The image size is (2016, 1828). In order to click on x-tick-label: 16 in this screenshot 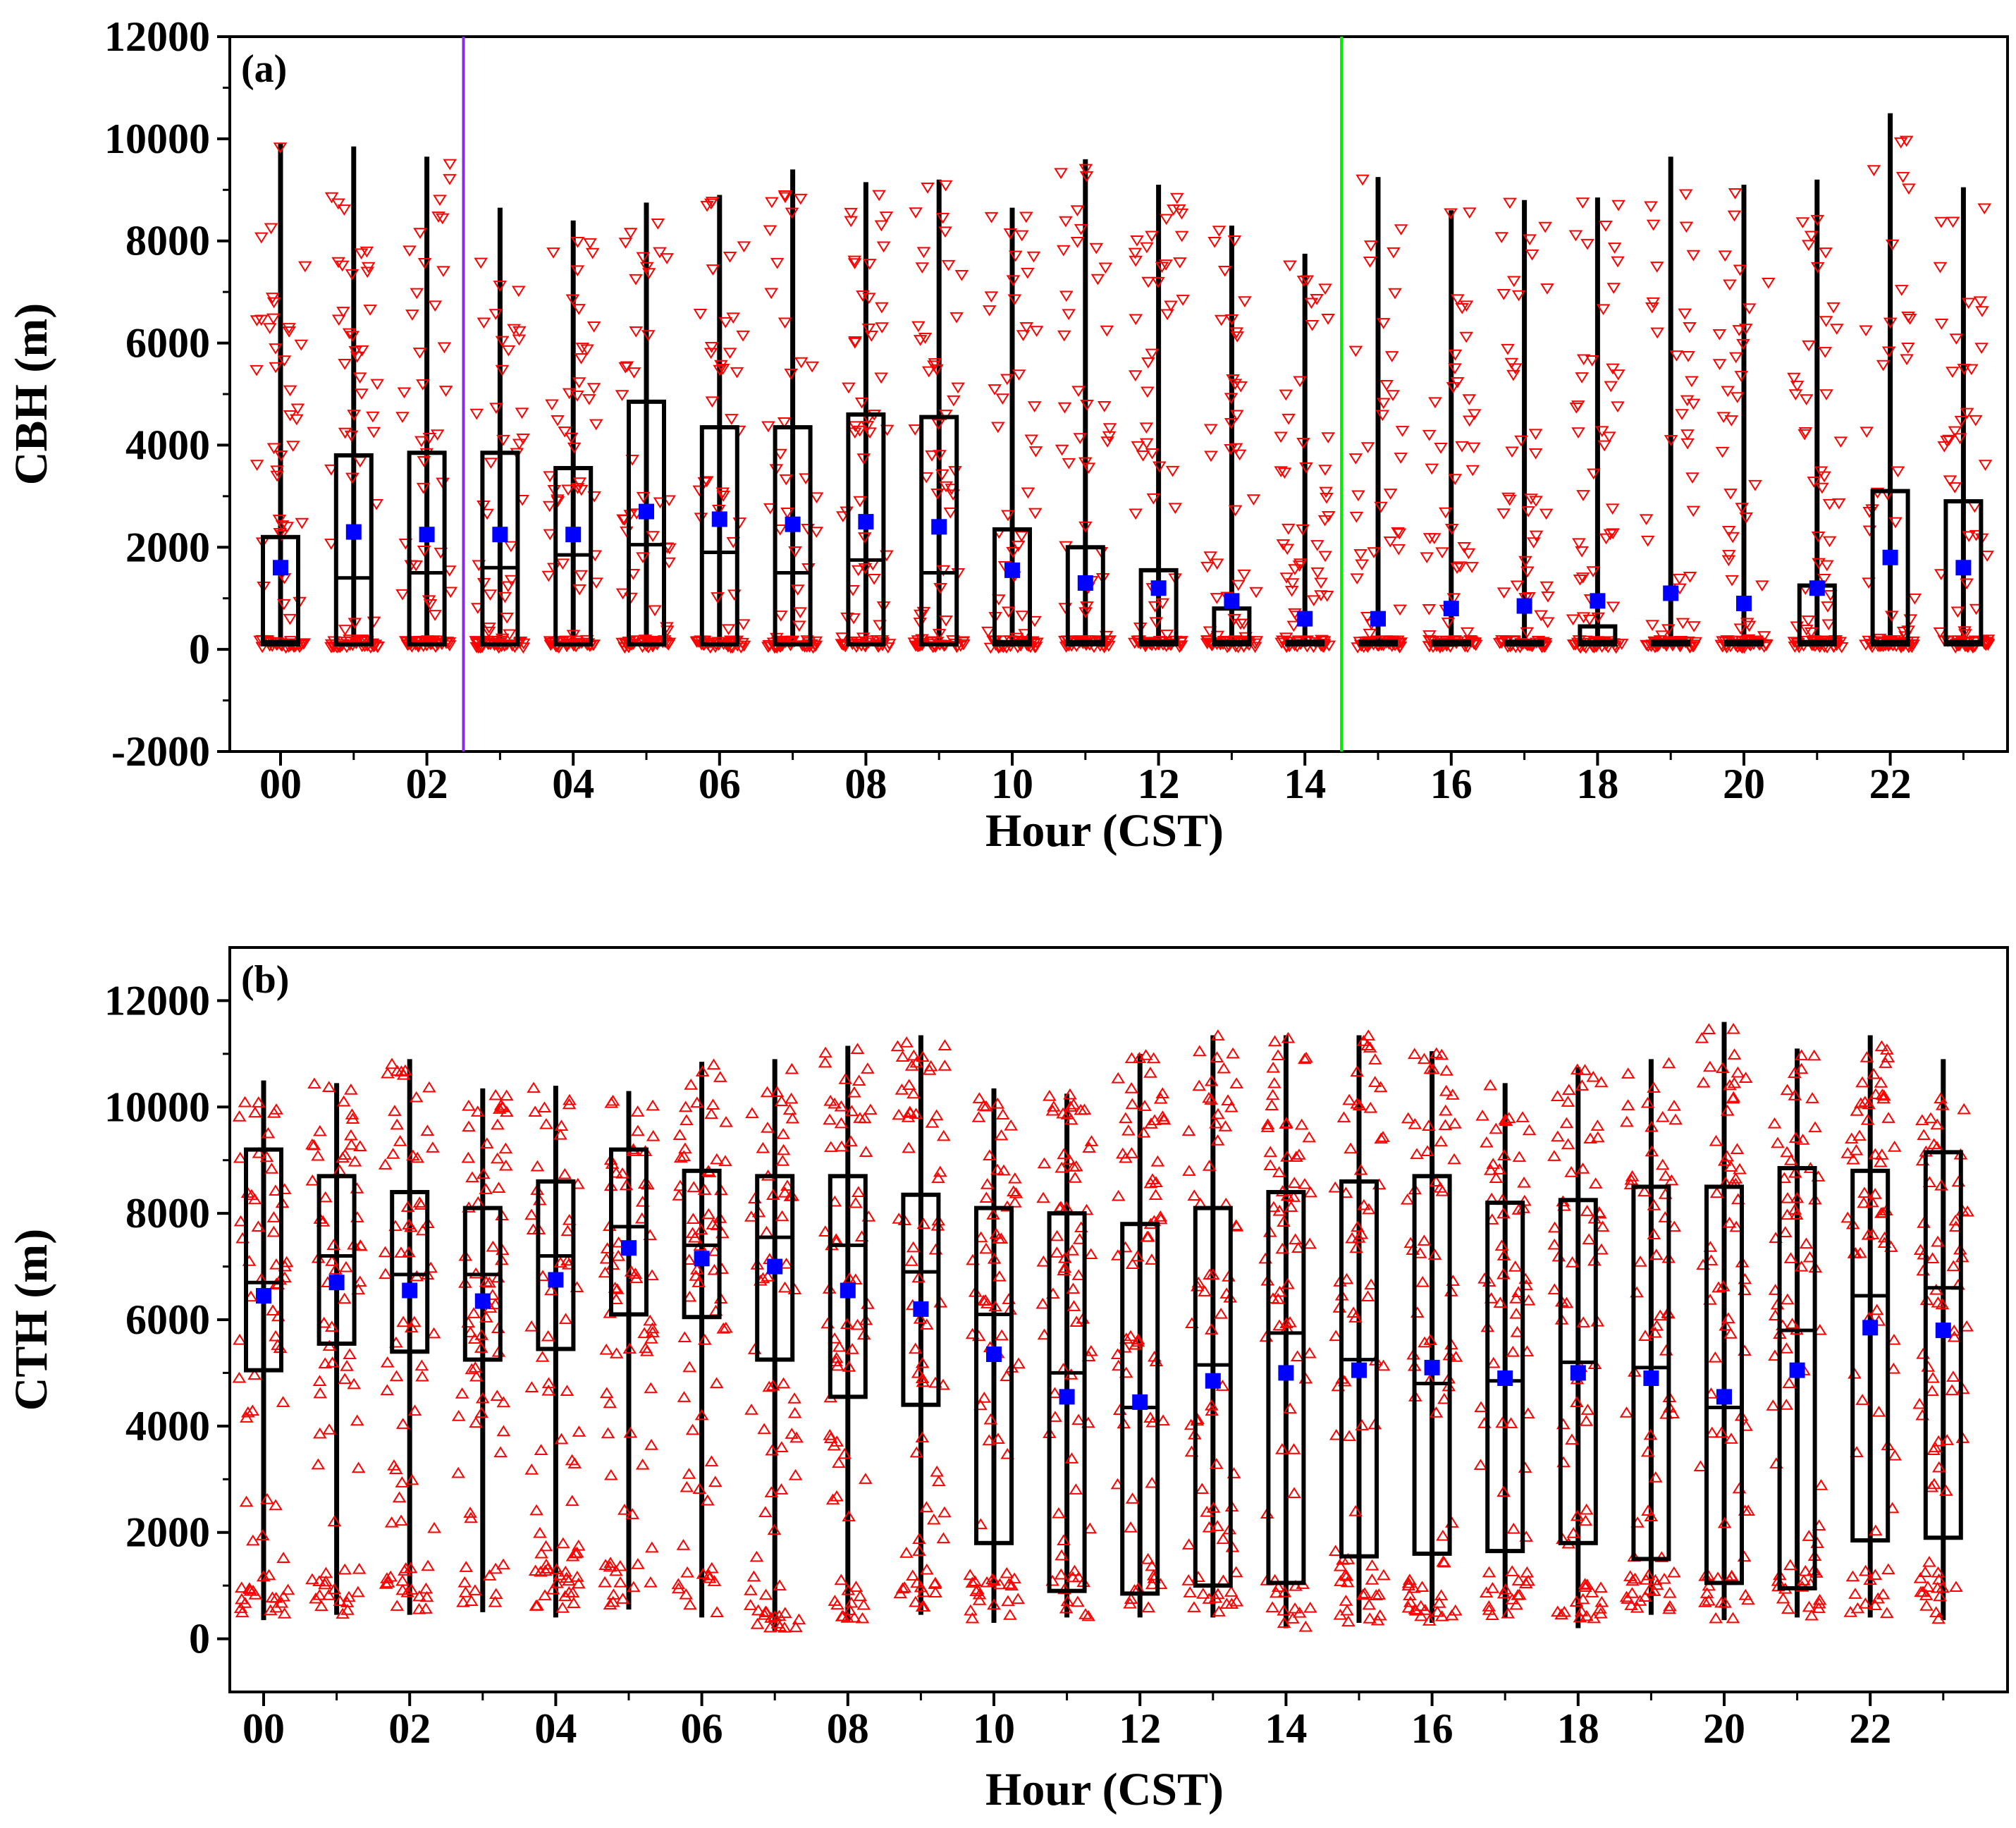, I will do `click(1432, 1728)`.